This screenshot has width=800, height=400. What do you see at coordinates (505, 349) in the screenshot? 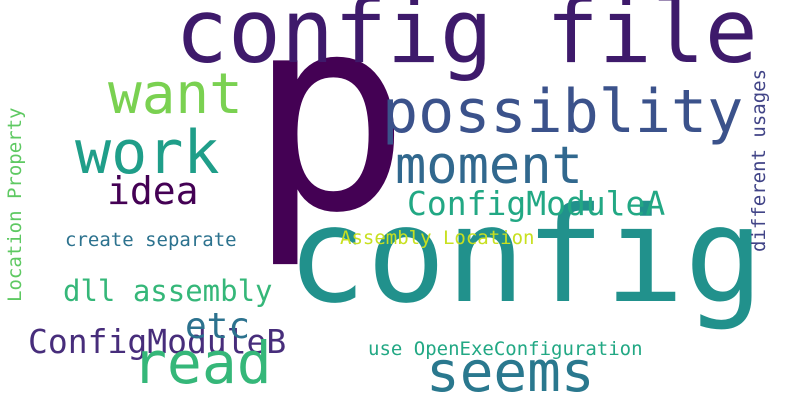
I see `word-use-open-exe-configuration: use OpenExeConfiguration` at bounding box center [505, 349].